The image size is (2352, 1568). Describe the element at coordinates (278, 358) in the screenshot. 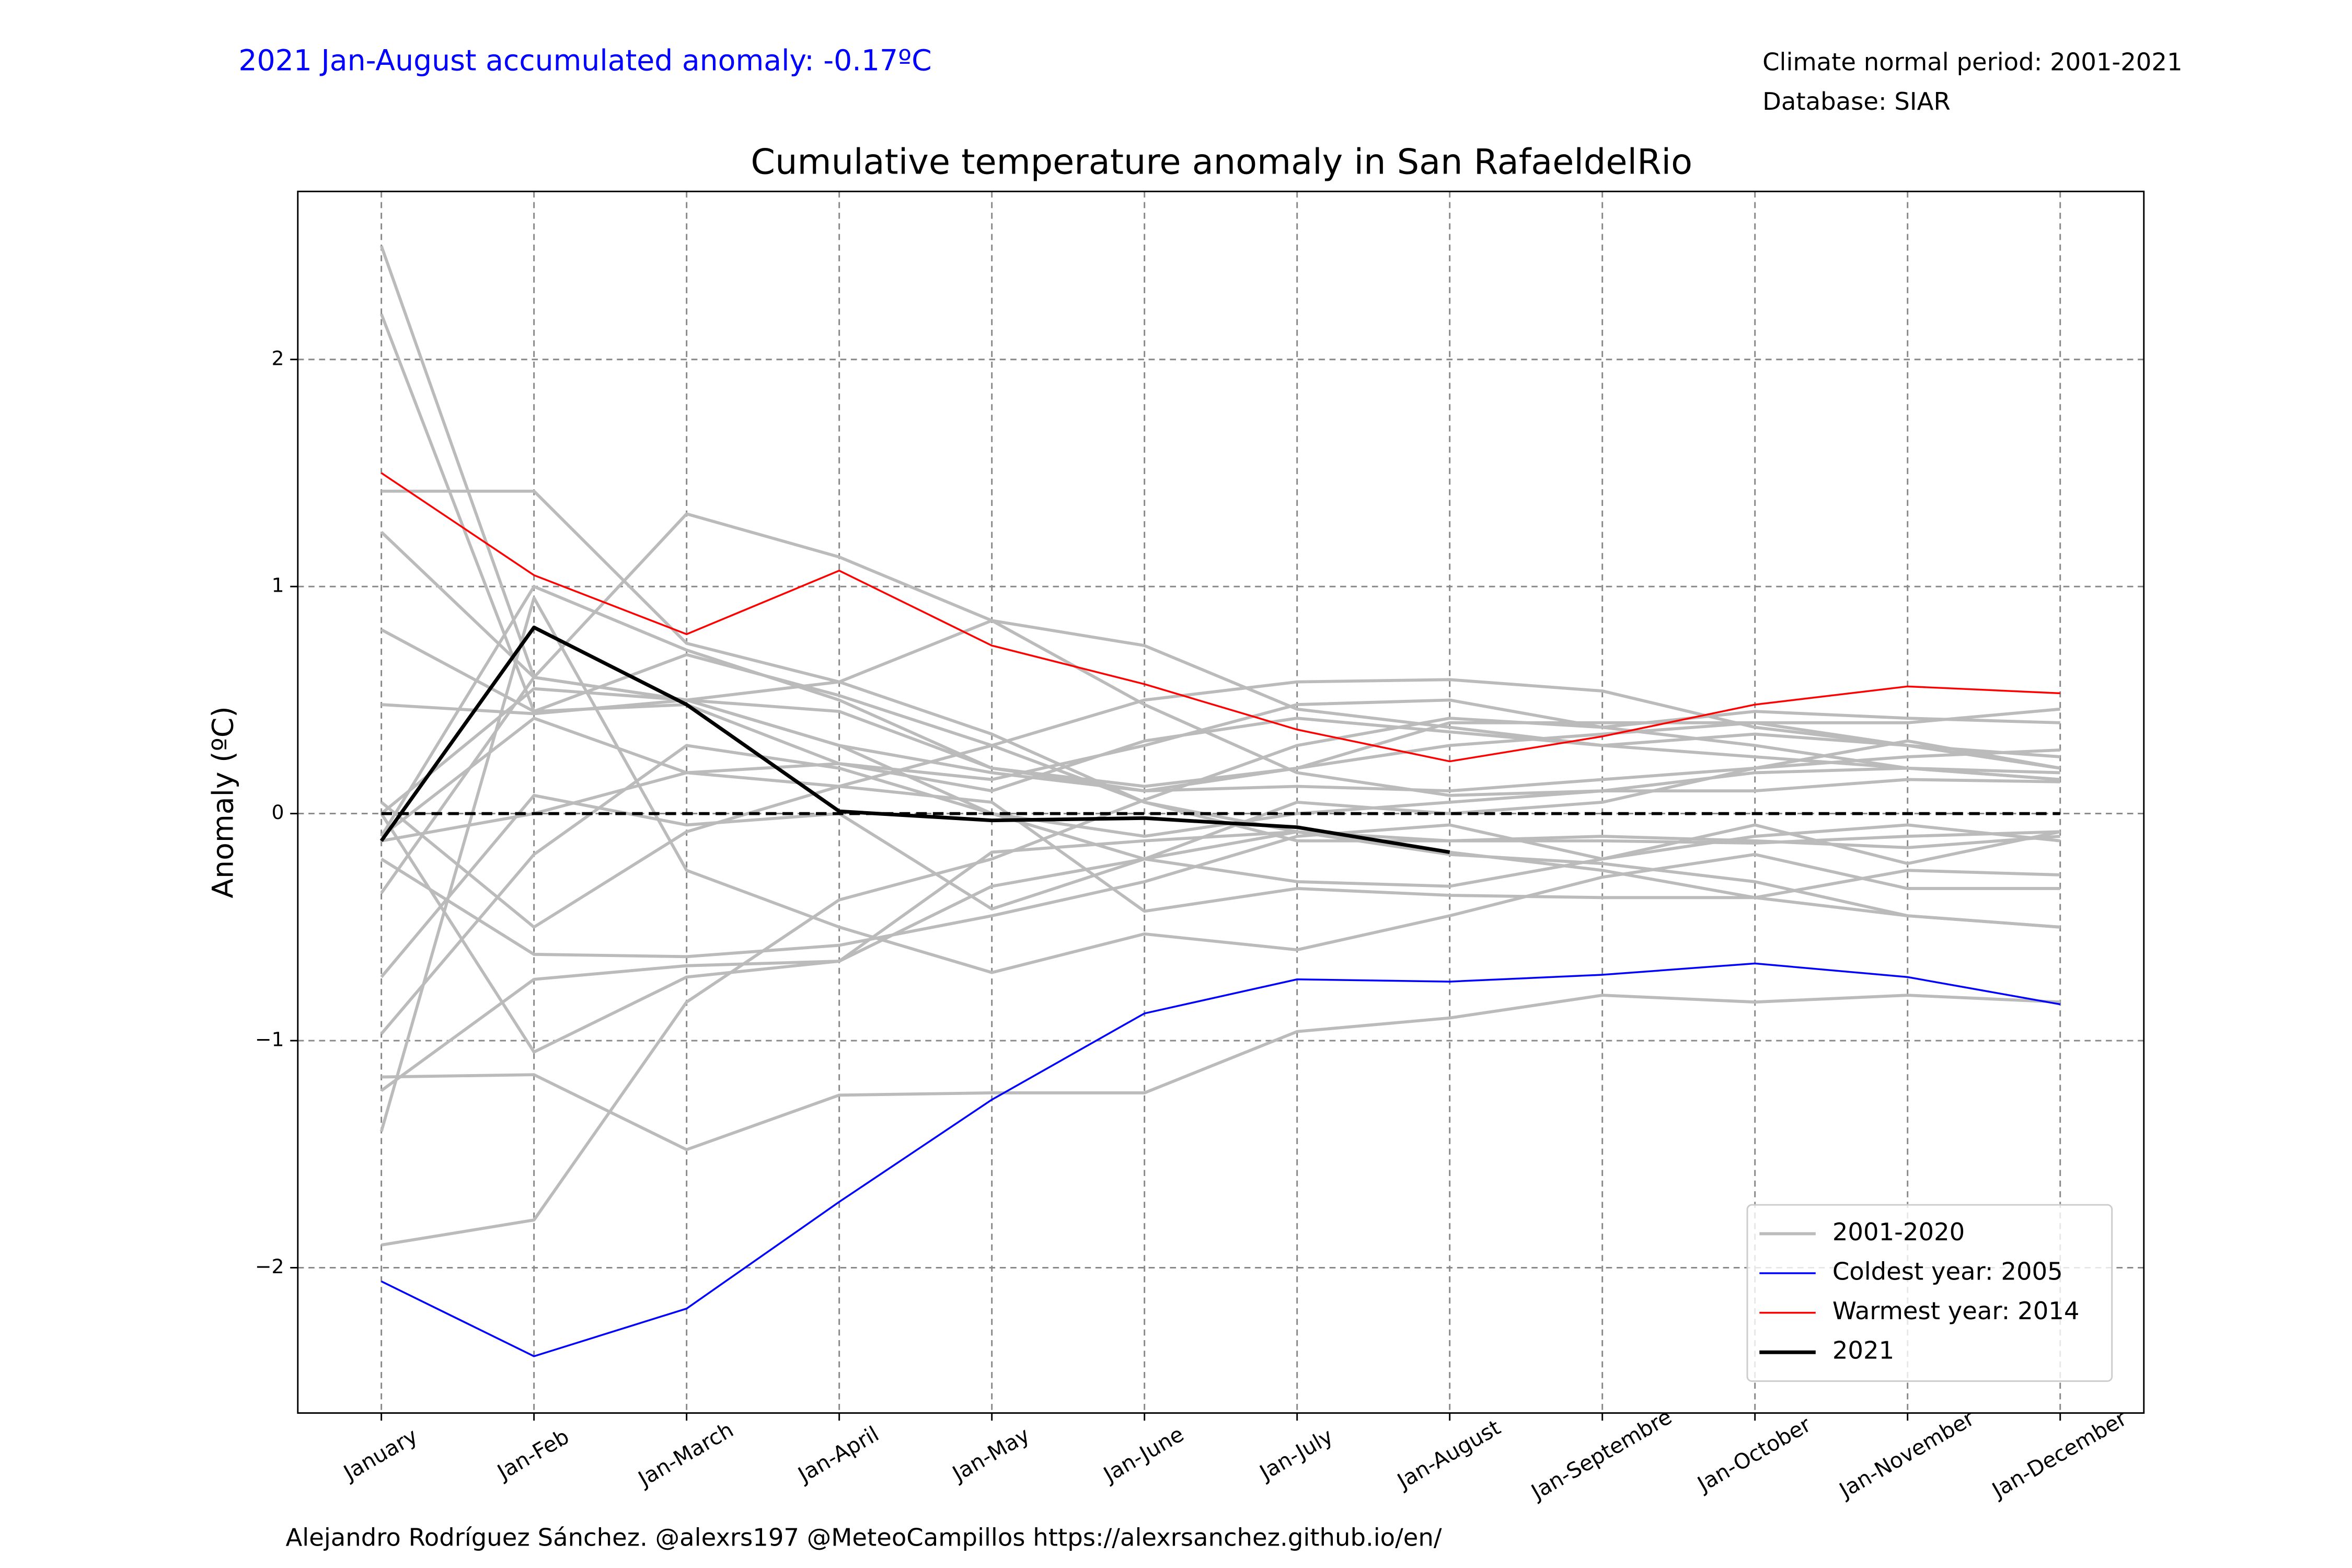

I see `y-tick-label: 2` at that location.